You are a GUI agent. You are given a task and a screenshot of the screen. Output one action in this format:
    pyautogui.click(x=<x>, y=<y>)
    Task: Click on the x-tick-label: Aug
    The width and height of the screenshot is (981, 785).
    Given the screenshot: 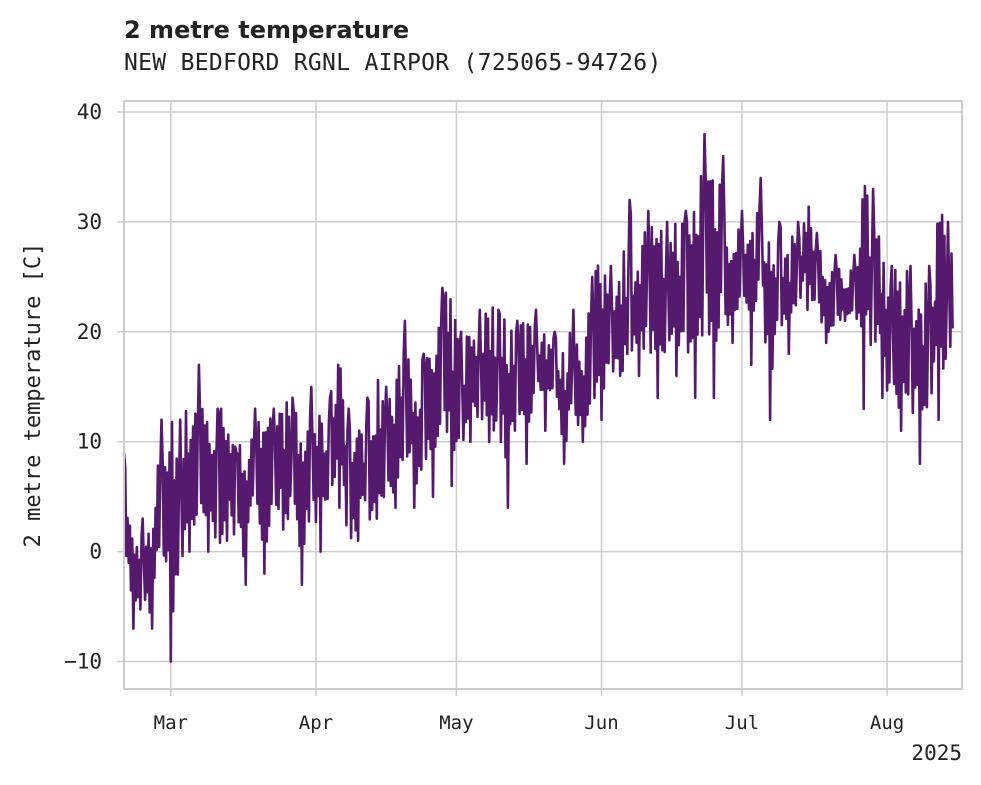 What is the action you would take?
    pyautogui.click(x=887, y=723)
    